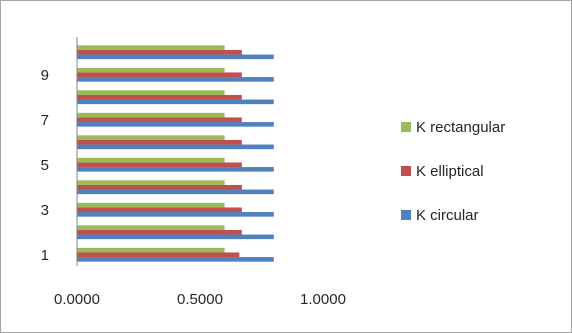 The image size is (572, 333). I want to click on x-tick-label: 0.5000, so click(200, 299).